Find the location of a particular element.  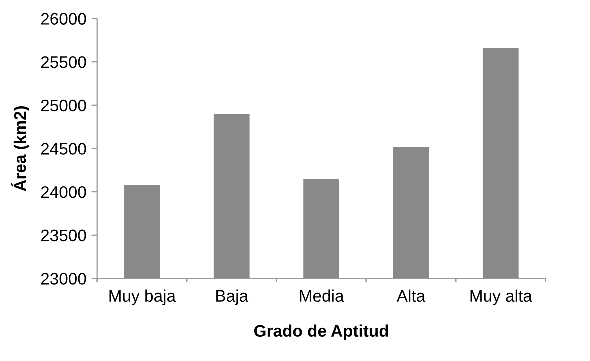

x-axis-title: Grado de Aptitud is located at coordinates (321, 332).